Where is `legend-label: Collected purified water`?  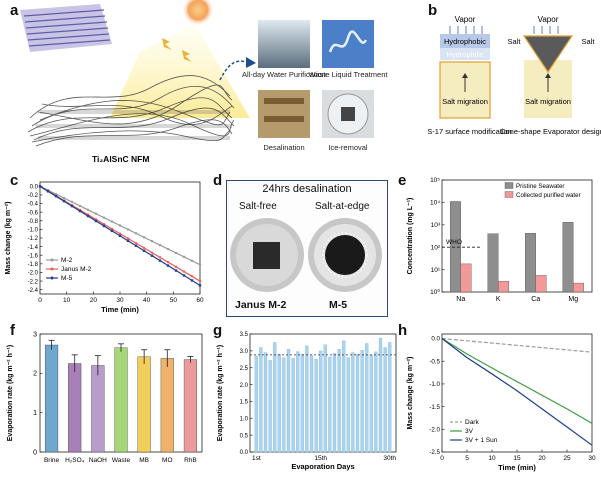
legend-label: Collected purified water is located at coordinates (548, 195).